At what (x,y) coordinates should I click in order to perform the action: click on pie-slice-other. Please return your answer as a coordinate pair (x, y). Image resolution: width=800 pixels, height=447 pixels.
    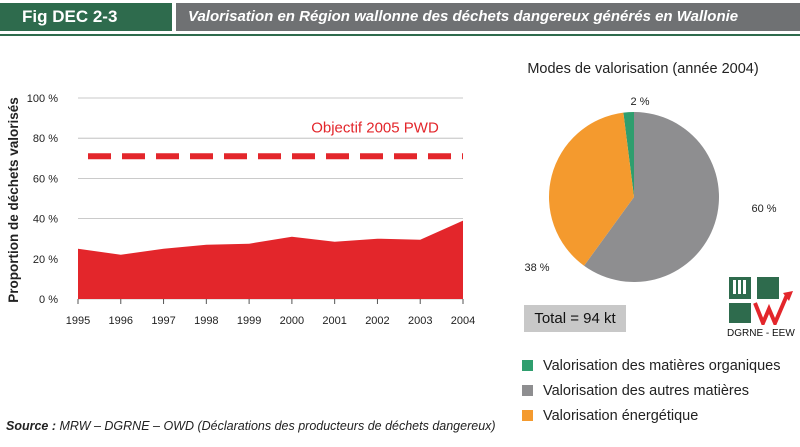
    Looking at the image, I should click on (652, 196).